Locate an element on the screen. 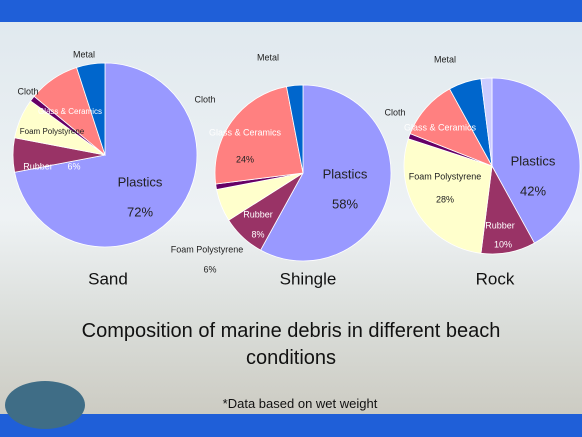  value-label: 28% is located at coordinates (445, 199).